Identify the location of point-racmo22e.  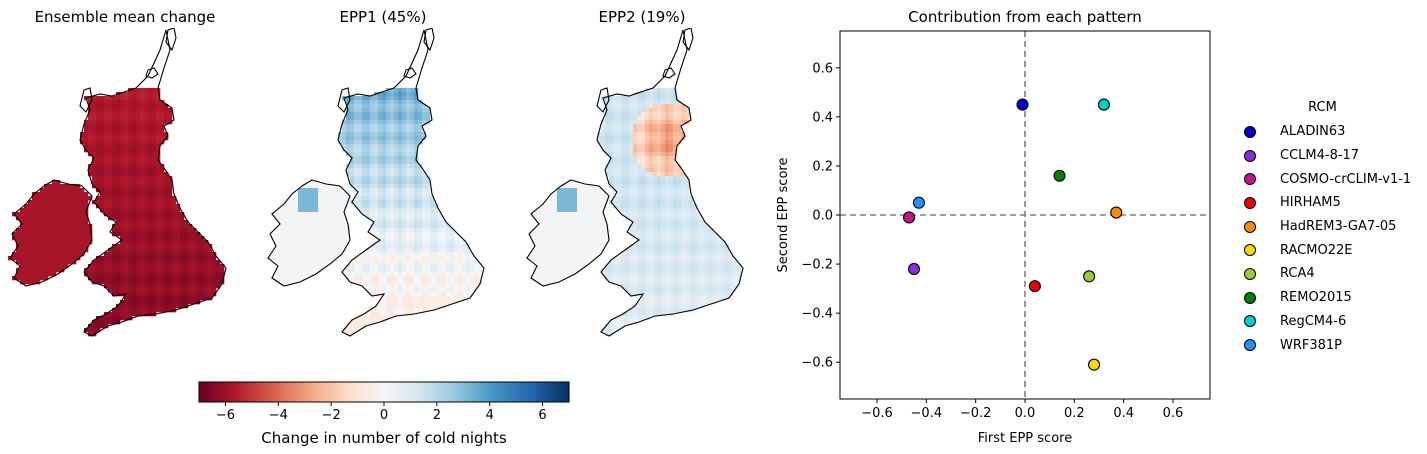
(1094, 364).